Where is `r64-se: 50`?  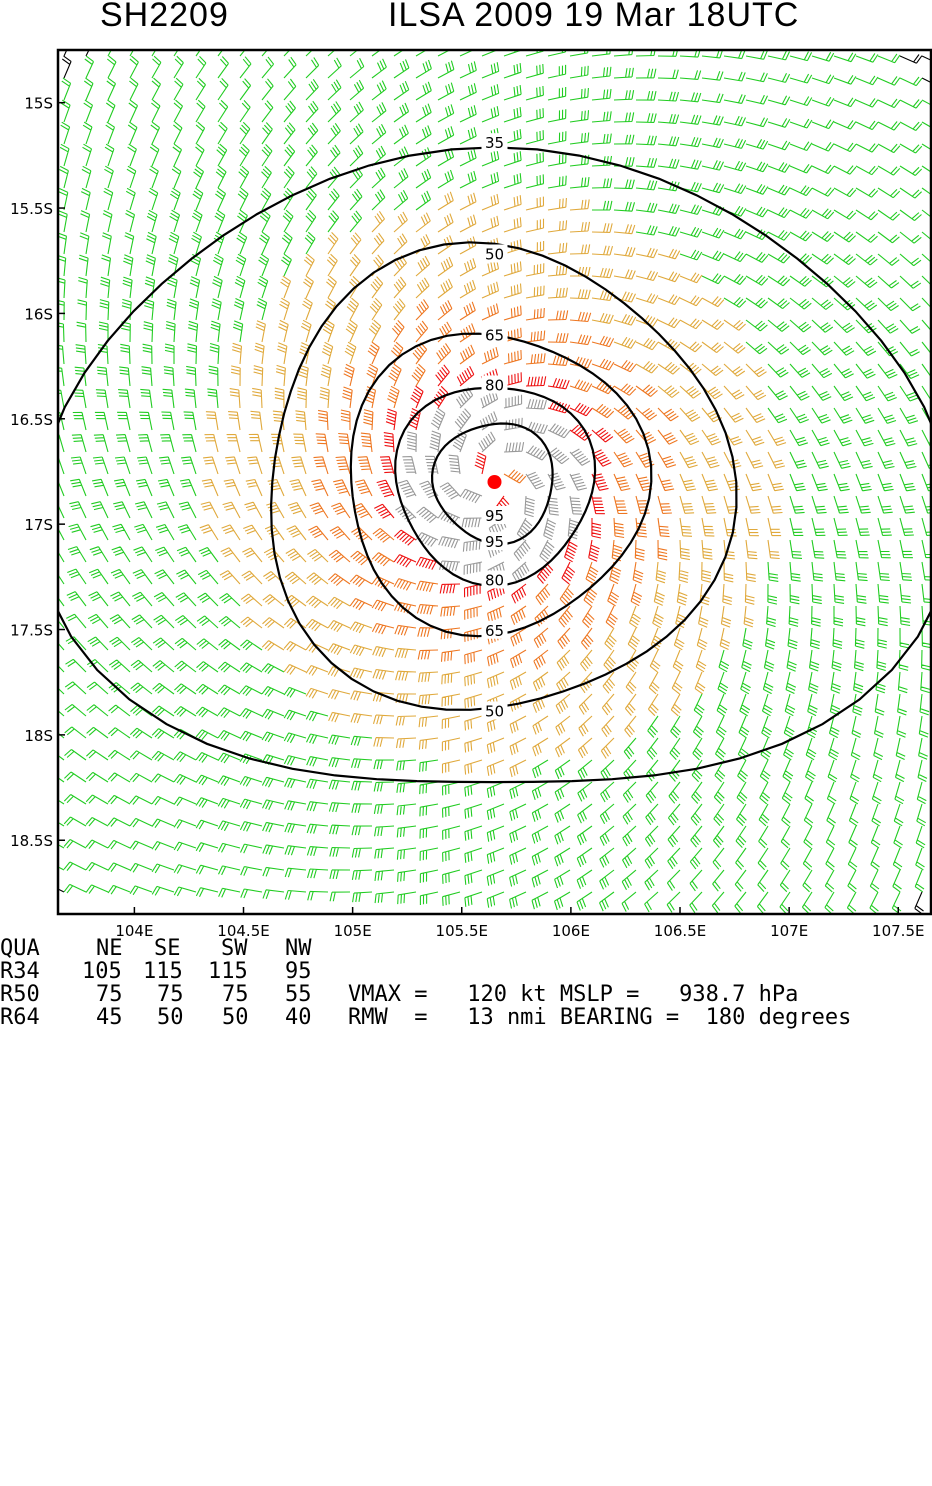
r64-se: 50 is located at coordinates (170, 1017).